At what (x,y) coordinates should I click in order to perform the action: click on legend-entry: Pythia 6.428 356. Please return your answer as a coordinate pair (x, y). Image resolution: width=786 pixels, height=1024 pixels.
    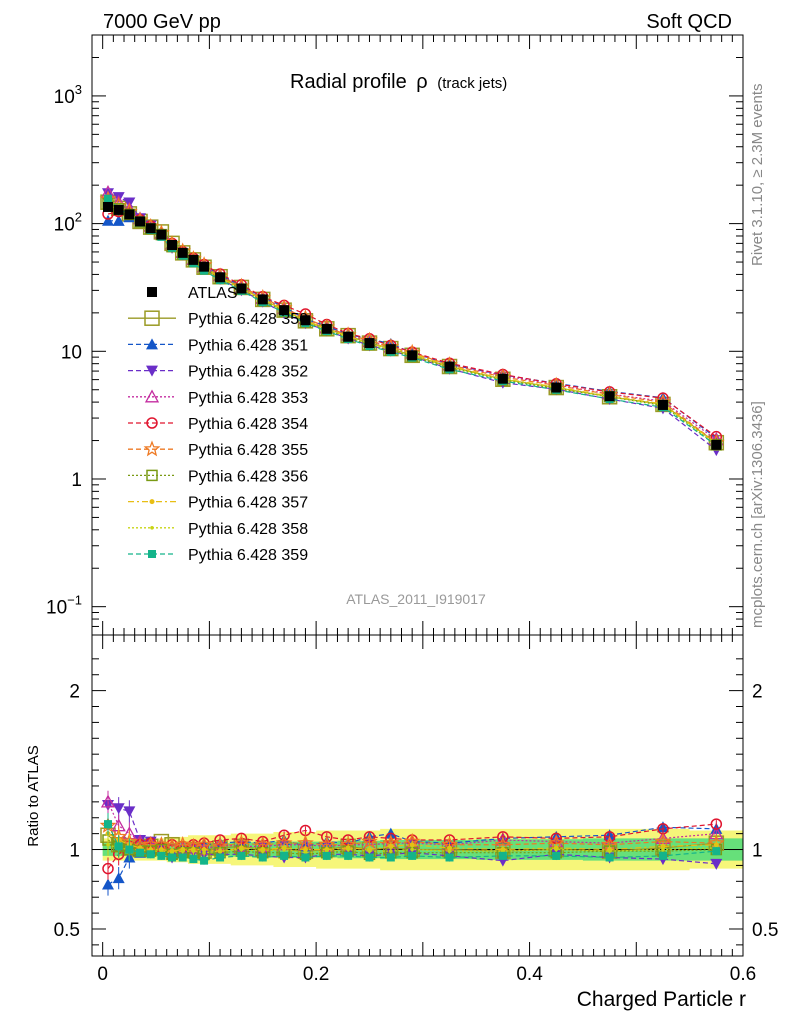
    Looking at the image, I should click on (218, 476).